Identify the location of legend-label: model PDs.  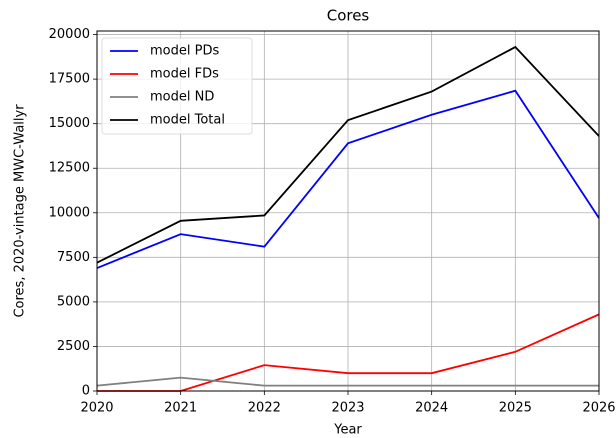
(184, 51).